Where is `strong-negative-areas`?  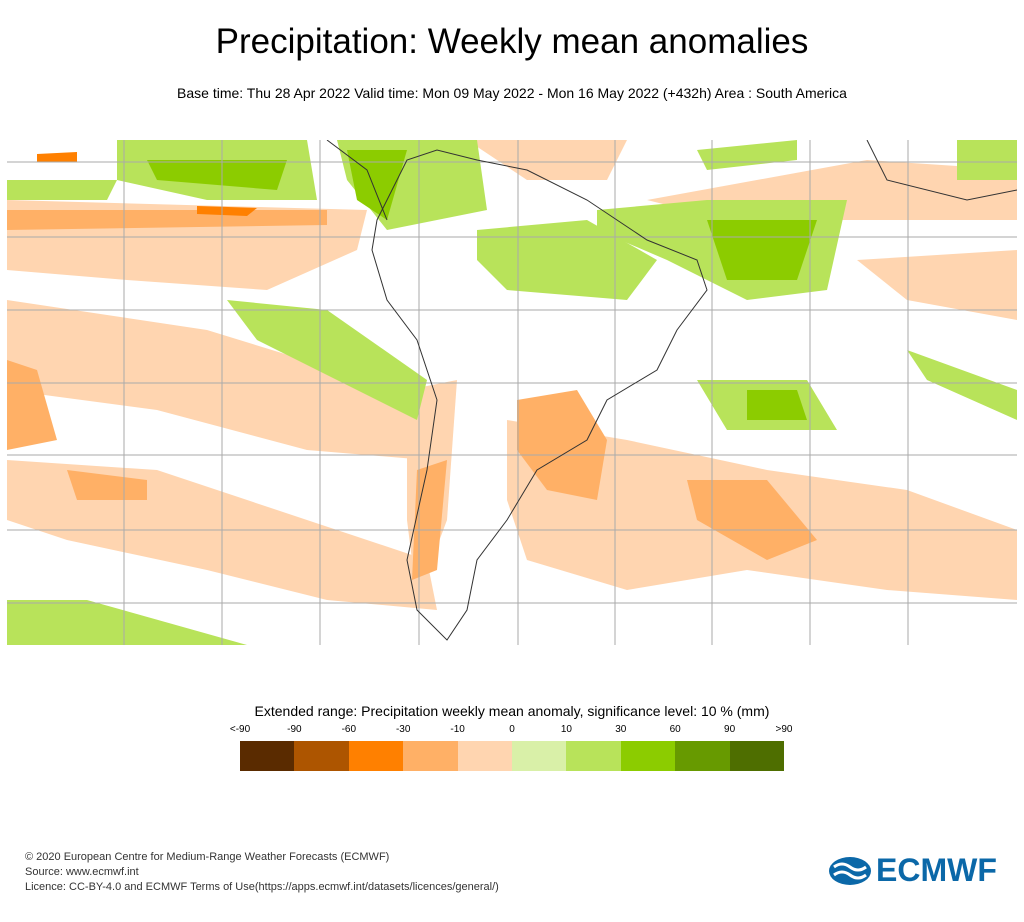
strong-negative-areas is located at coordinates (147, 184).